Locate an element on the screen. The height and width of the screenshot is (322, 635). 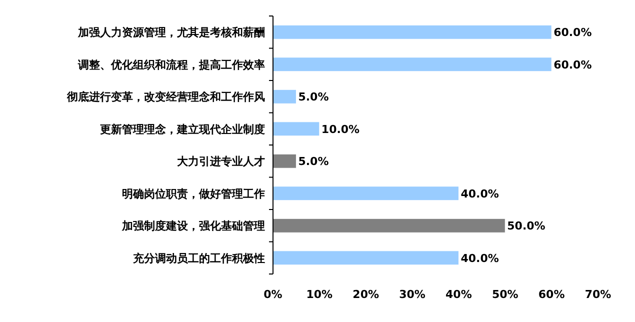
x-tick-label: 60% is located at coordinates (551, 294).